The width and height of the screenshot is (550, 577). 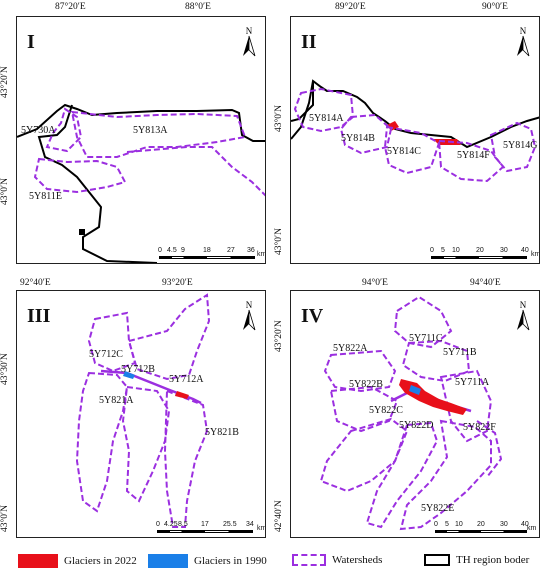 What do you see at coordinates (5, 518) in the screenshot?
I see `panel3-left-coord-2: 43°0′N` at bounding box center [5, 518].